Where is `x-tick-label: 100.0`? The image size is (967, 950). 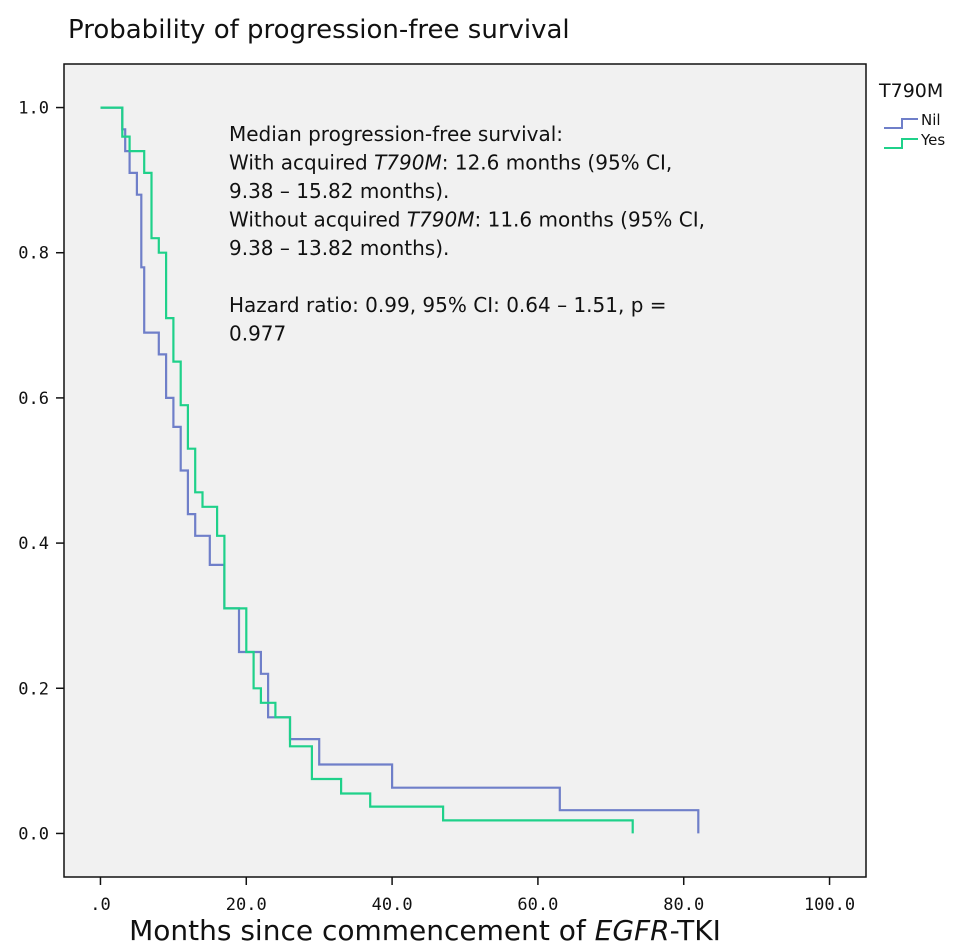
x-tick-label: 100.0 is located at coordinates (829, 905).